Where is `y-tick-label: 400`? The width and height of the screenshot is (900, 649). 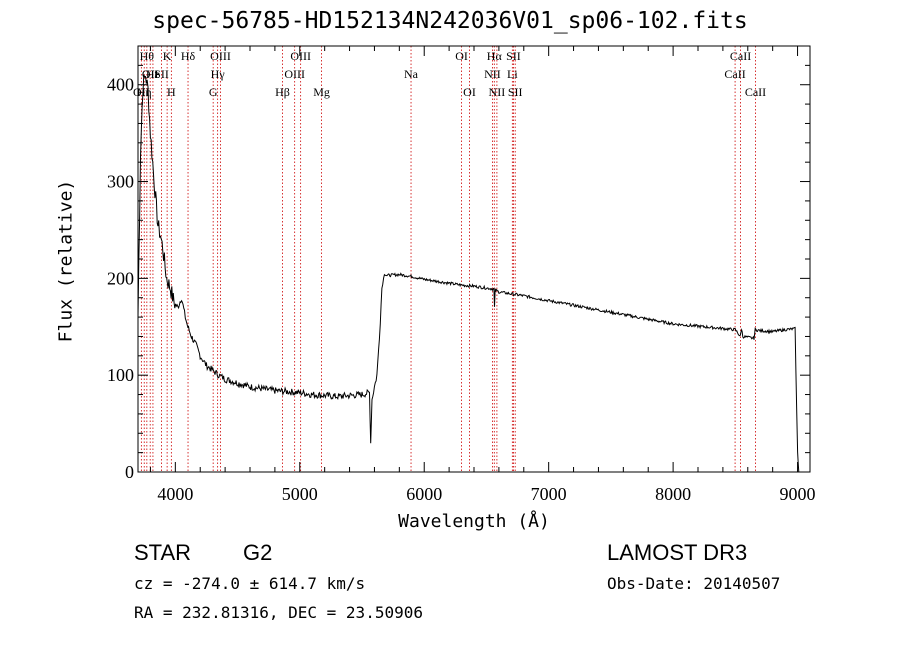 y-tick-label: 400 is located at coordinates (120, 85).